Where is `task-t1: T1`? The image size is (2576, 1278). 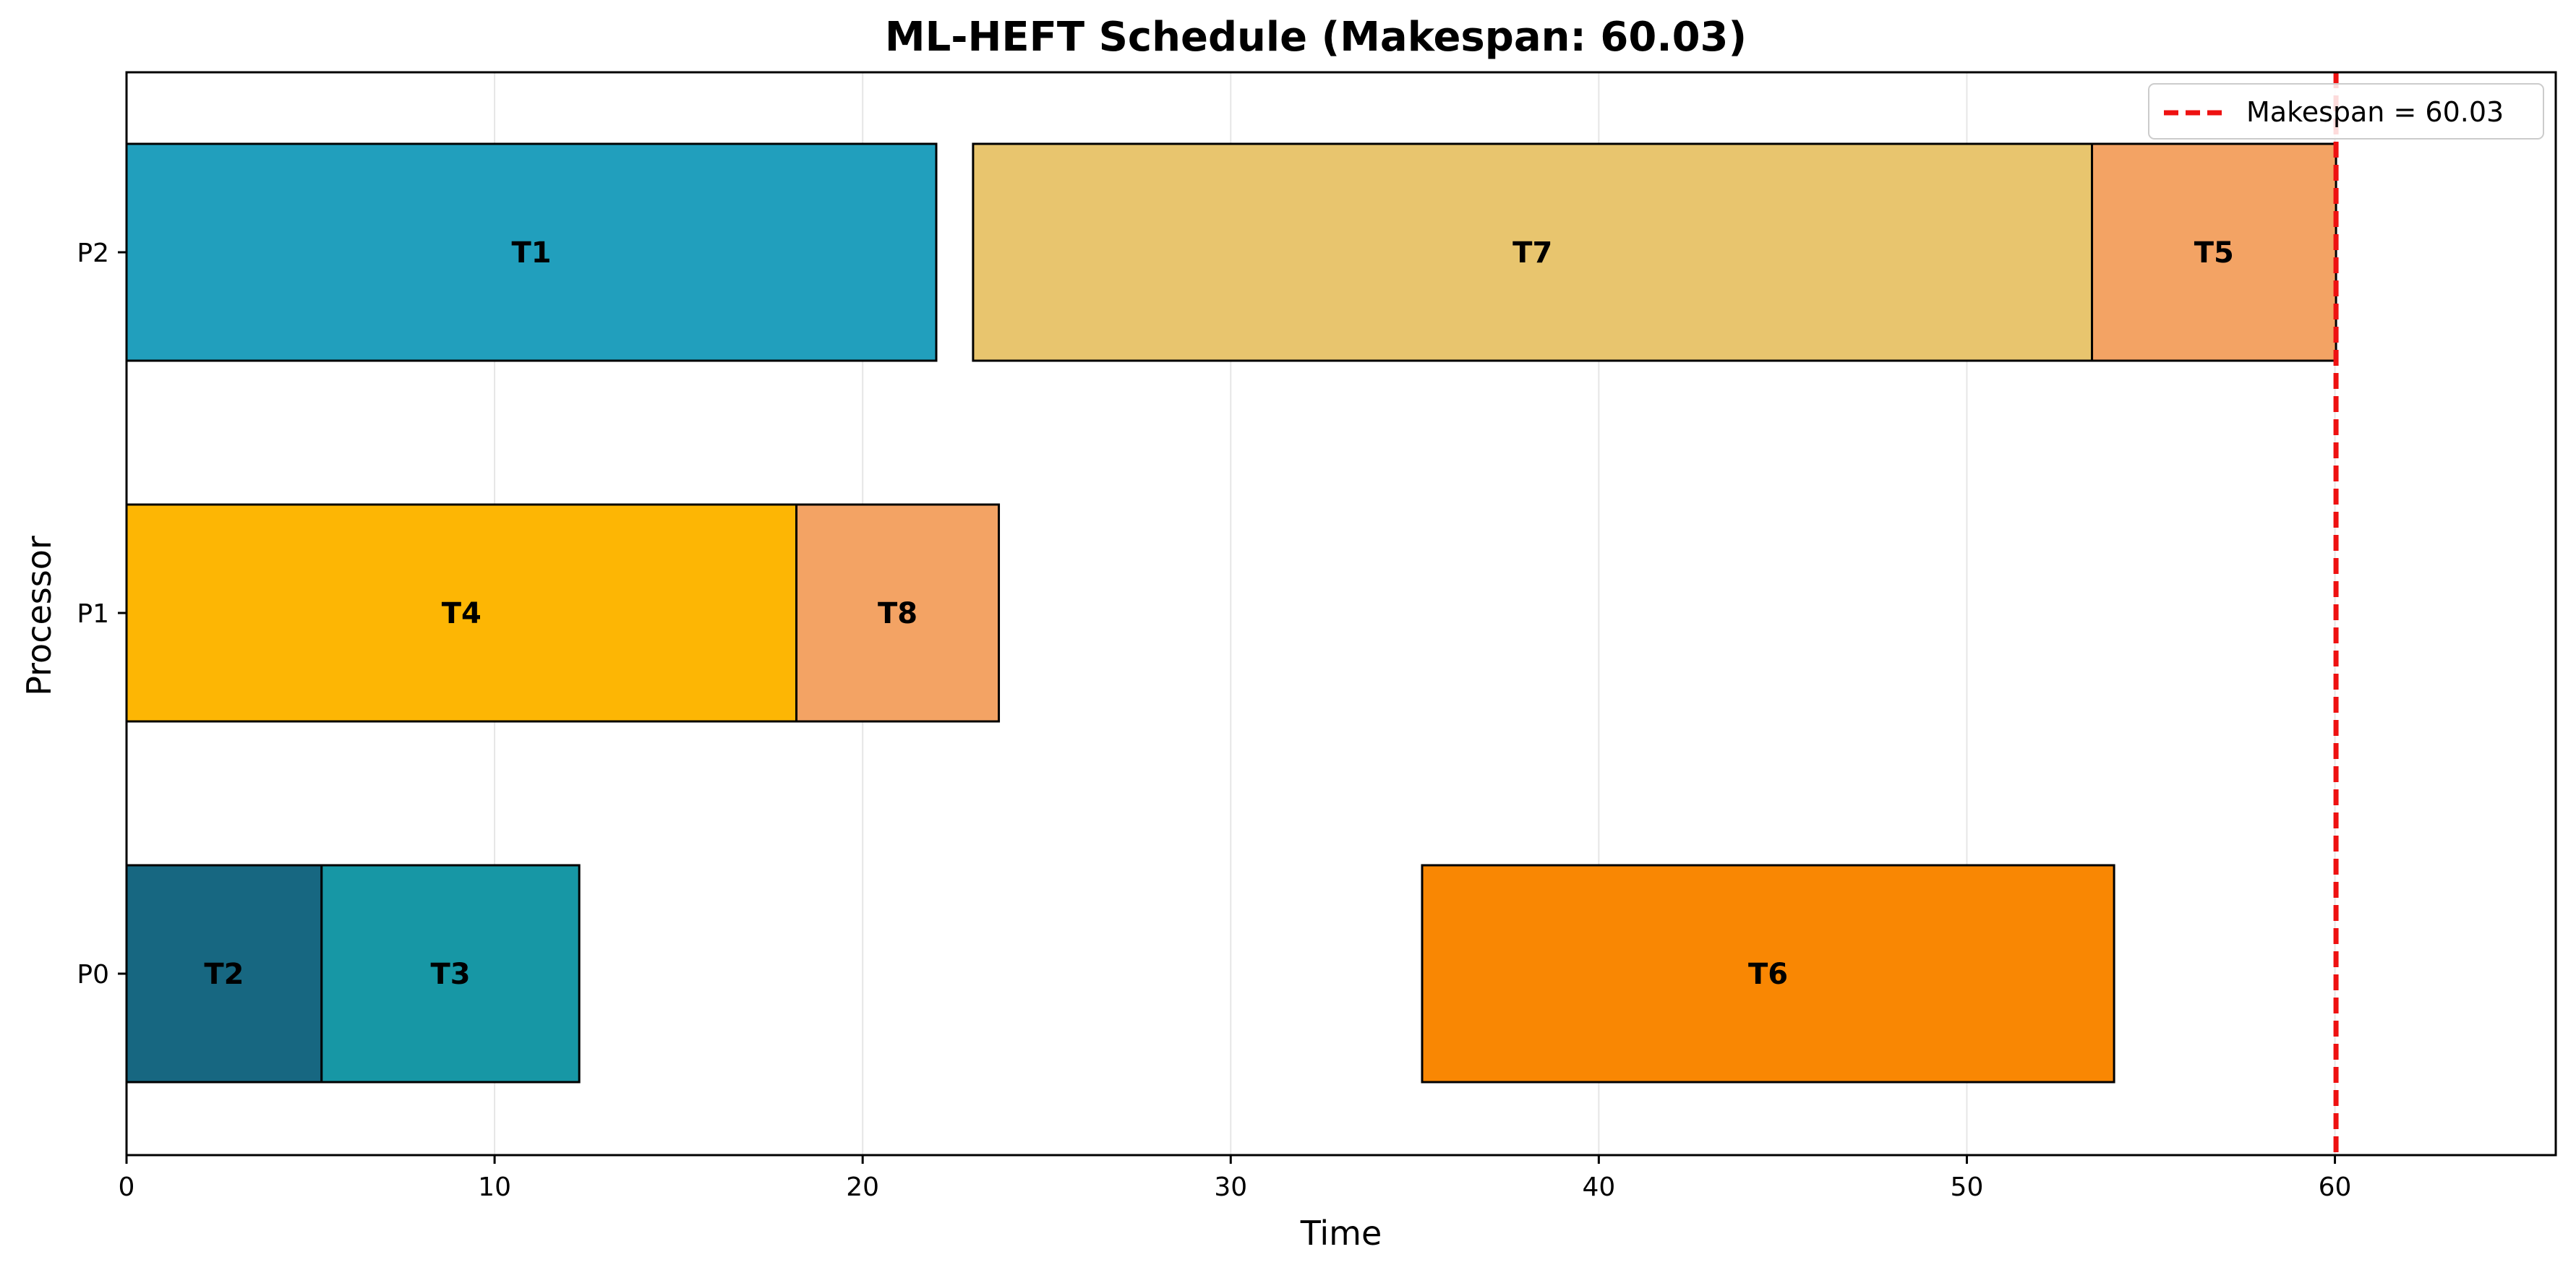 task-t1: T1 is located at coordinates (531, 252).